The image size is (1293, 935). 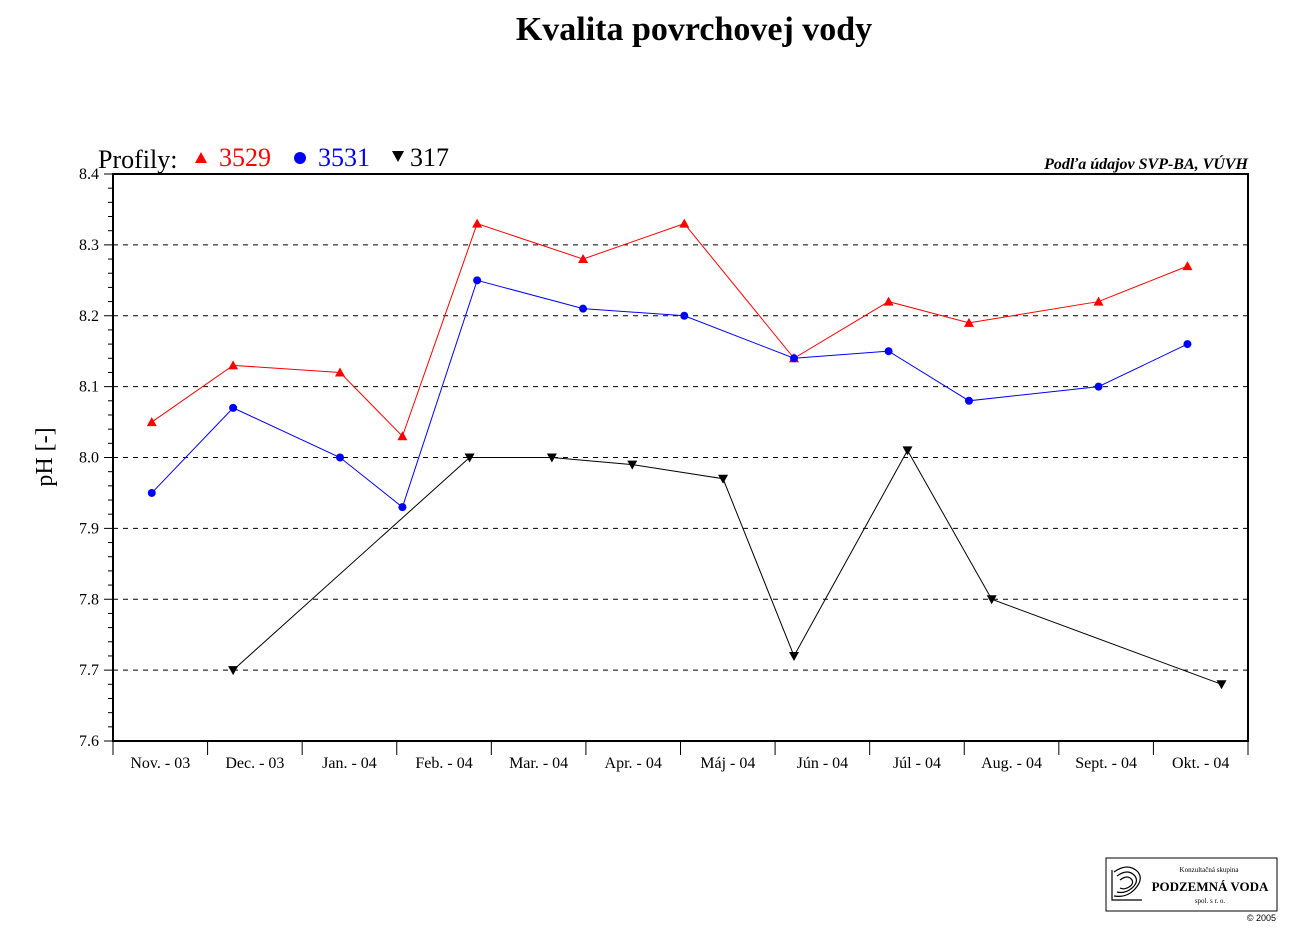 I want to click on y-tick-label: 7.8, so click(x=89, y=599).